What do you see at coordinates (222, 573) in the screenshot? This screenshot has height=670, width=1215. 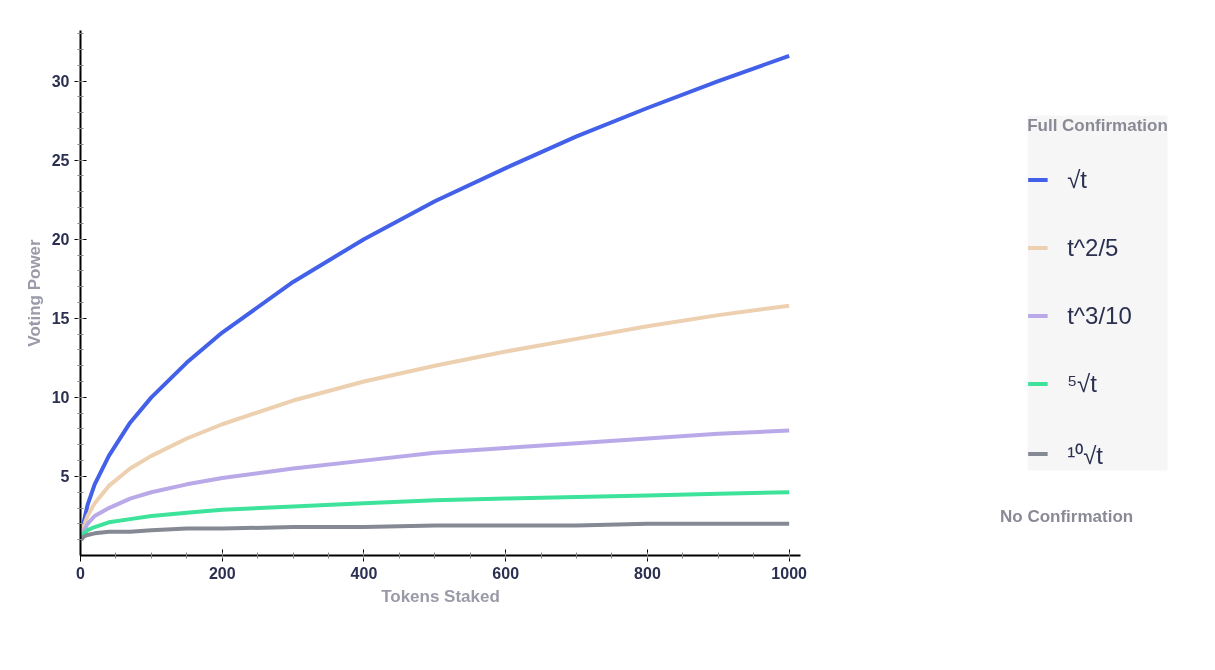 I see `x-tick-label: 200` at bounding box center [222, 573].